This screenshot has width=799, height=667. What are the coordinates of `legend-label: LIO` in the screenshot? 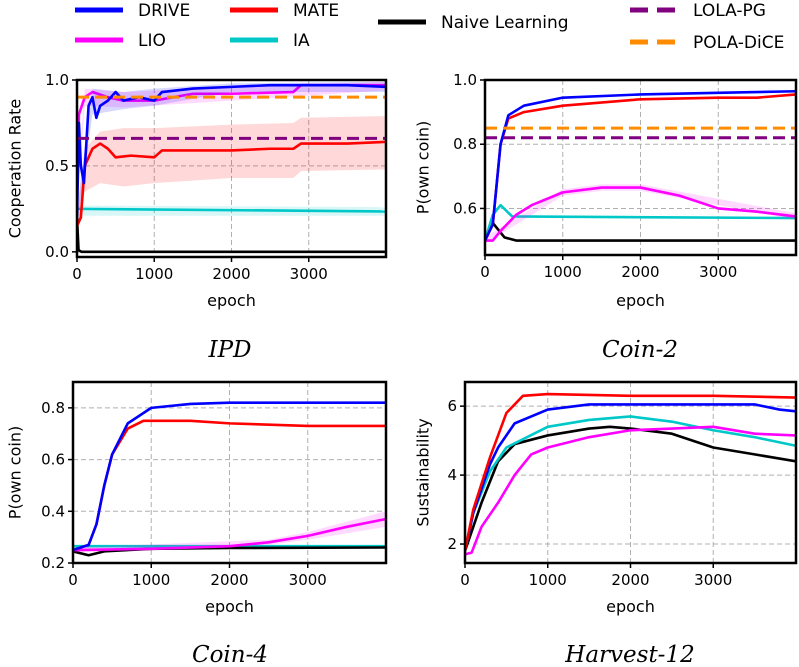 It's located at (152, 41).